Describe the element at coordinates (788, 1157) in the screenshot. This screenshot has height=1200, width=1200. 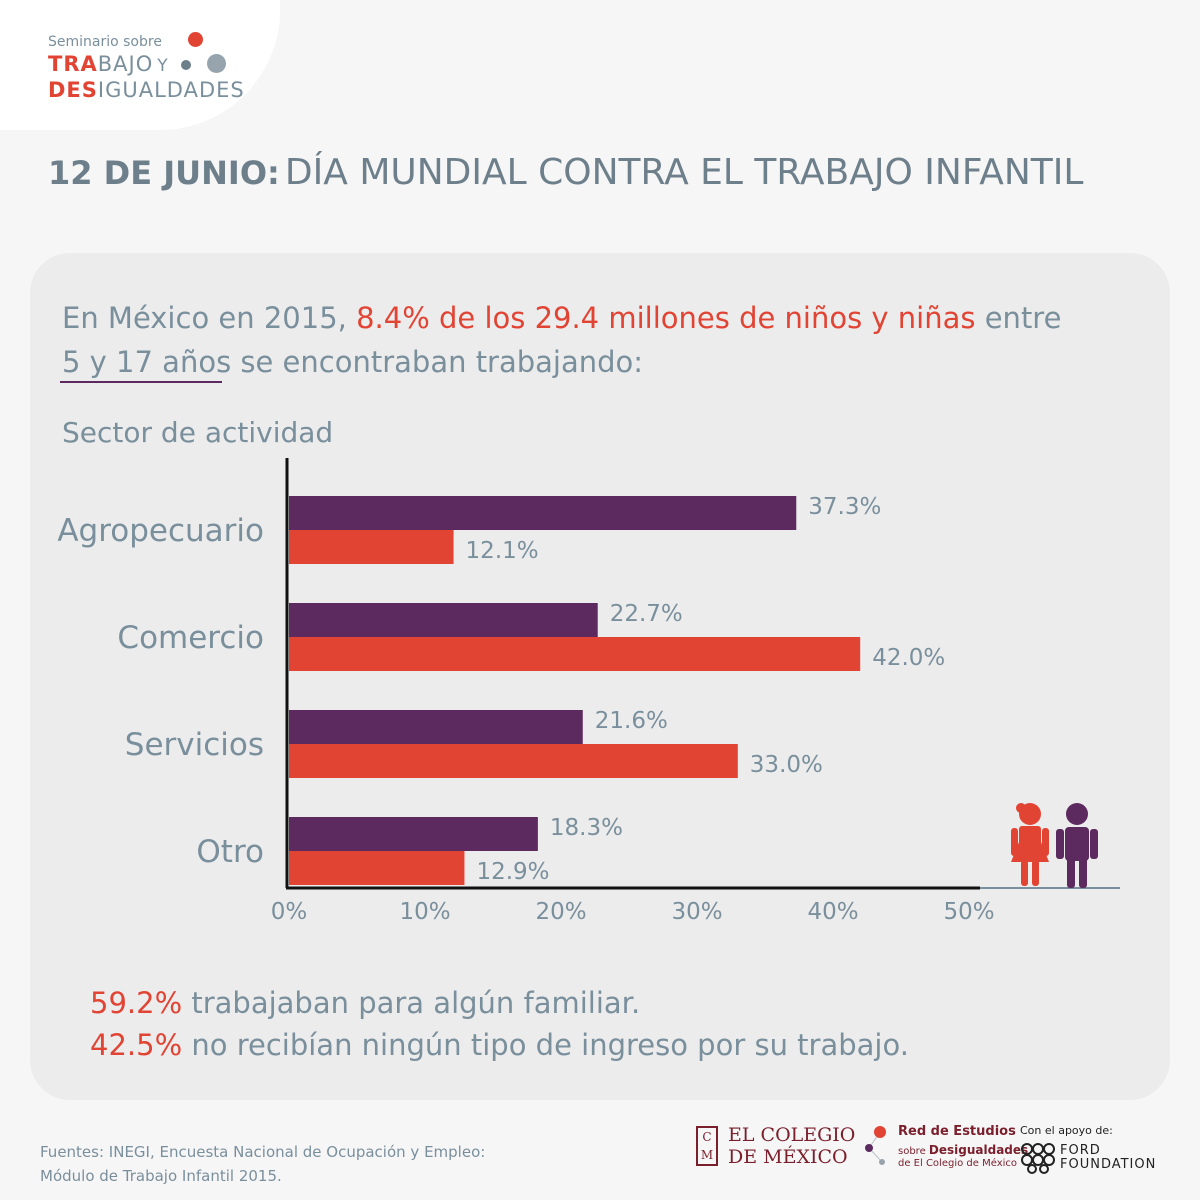
I see `colmex-line-2: DE MÉXICO` at that location.